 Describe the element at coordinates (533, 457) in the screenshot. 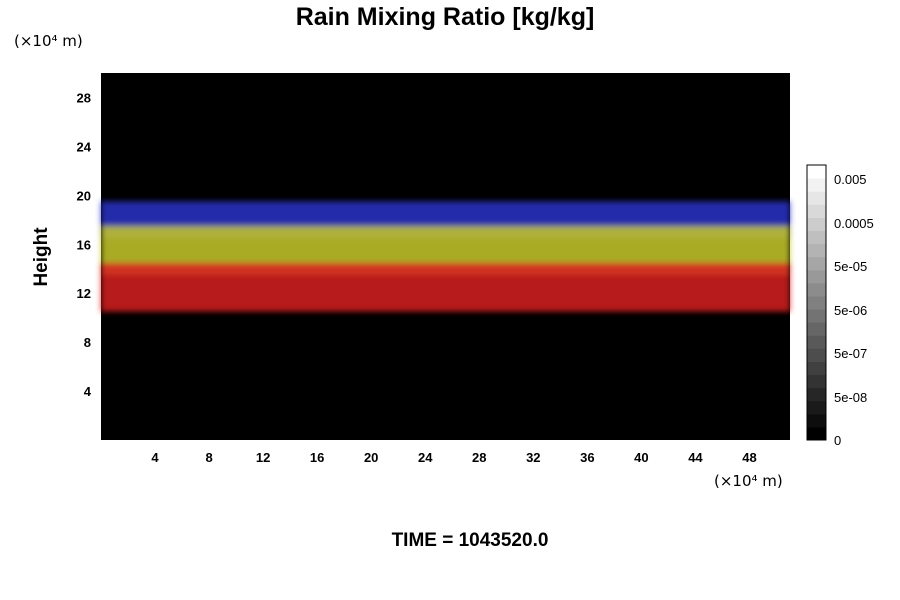

I see `x-tick-label: 32` at that location.